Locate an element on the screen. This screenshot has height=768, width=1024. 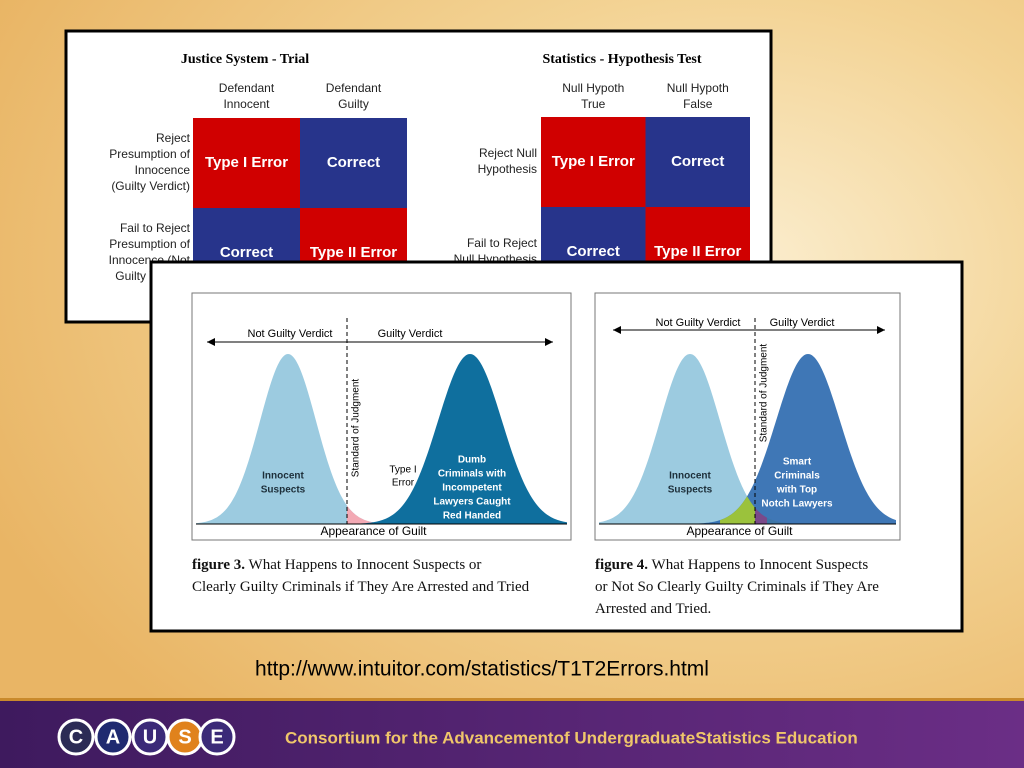
logo-letter: A is located at coordinates (113, 737).